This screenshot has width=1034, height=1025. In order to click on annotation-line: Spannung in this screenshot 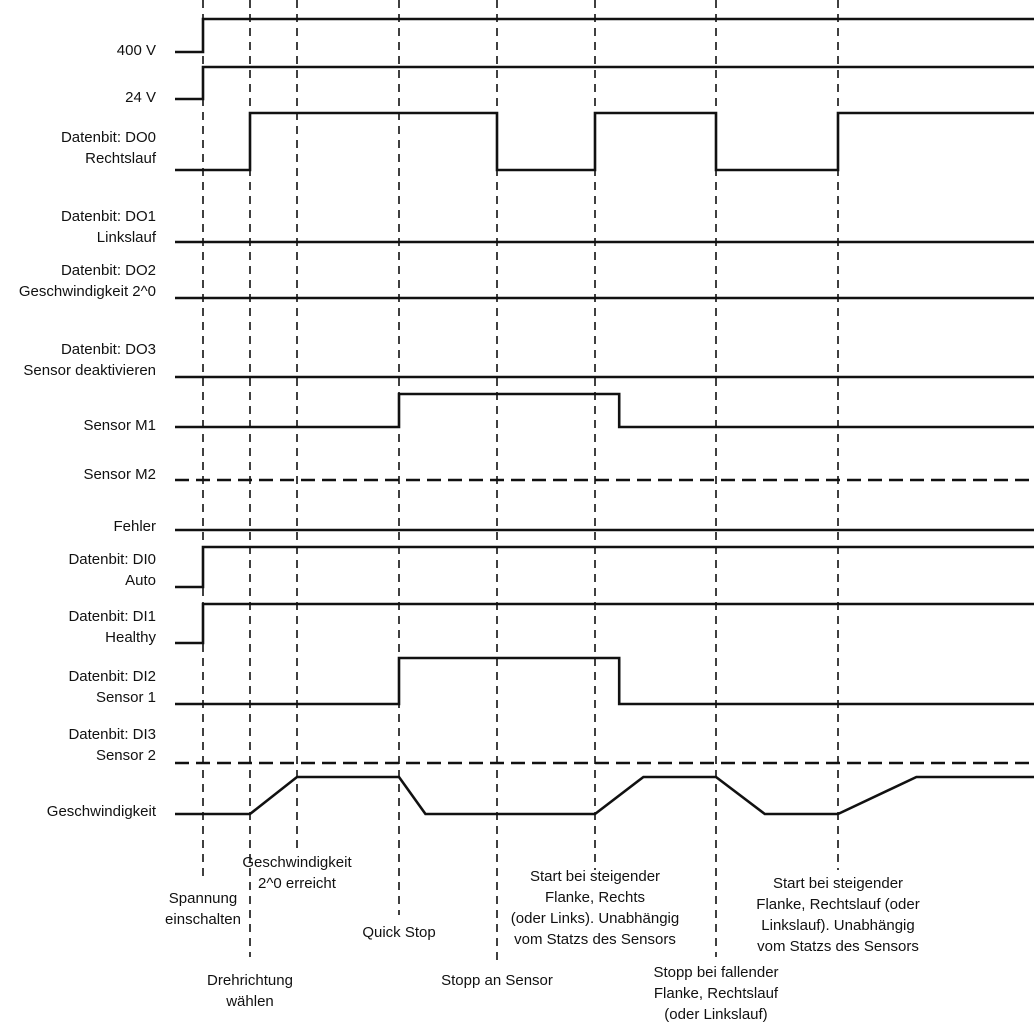, I will do `click(203, 898)`.